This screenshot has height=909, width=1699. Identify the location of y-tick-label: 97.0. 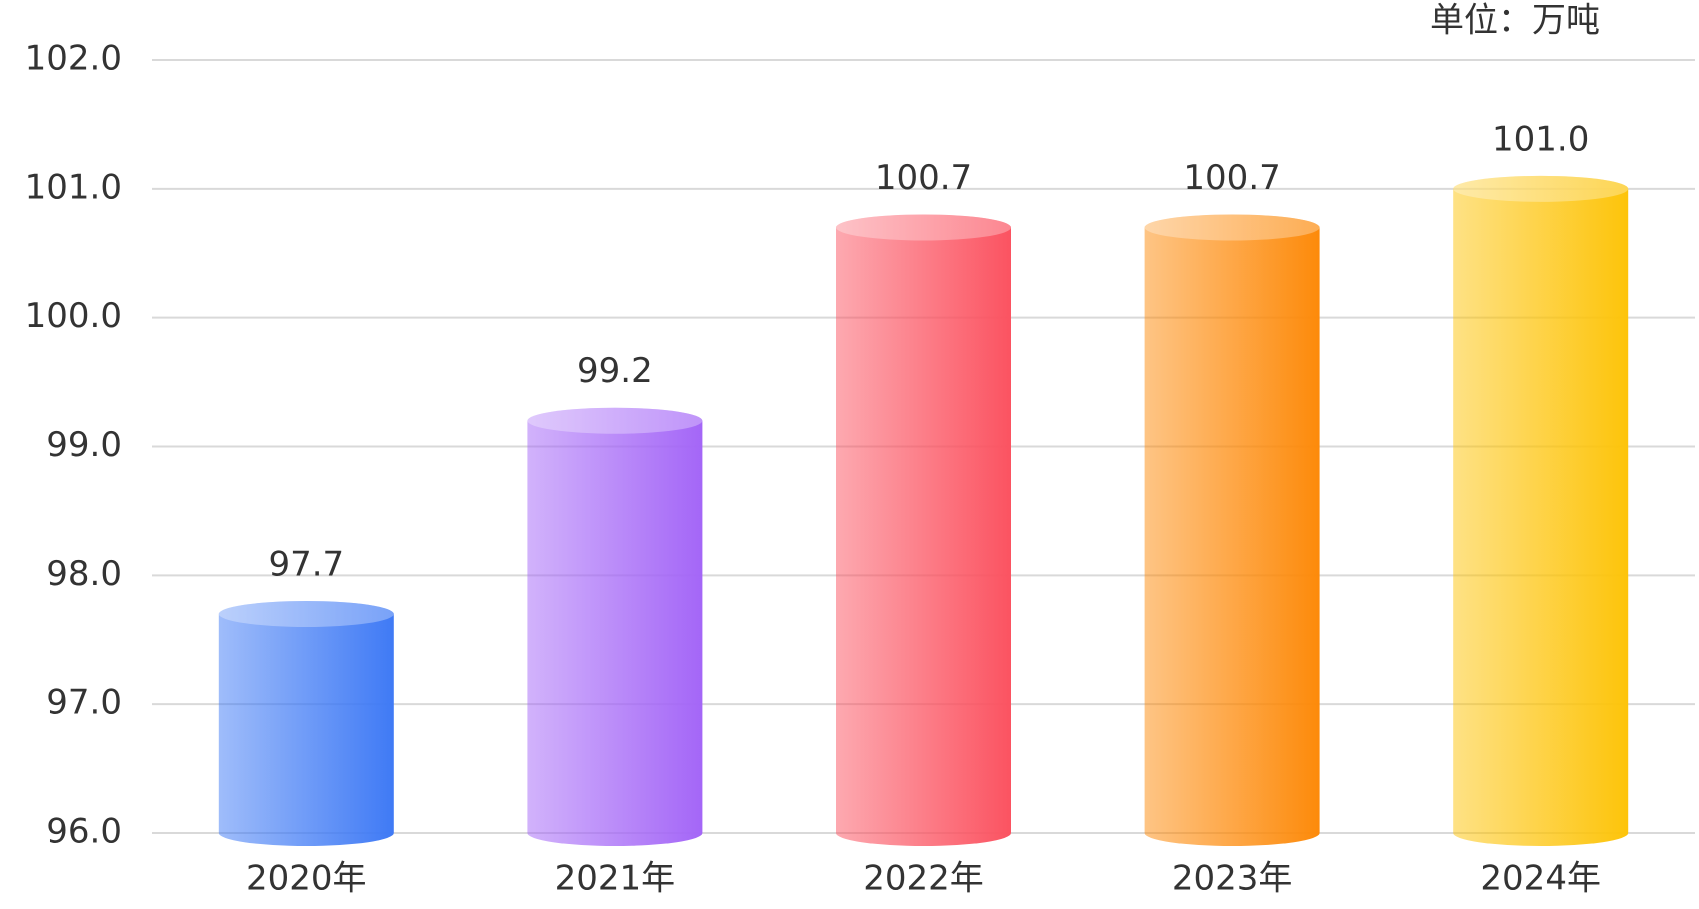
(84, 703).